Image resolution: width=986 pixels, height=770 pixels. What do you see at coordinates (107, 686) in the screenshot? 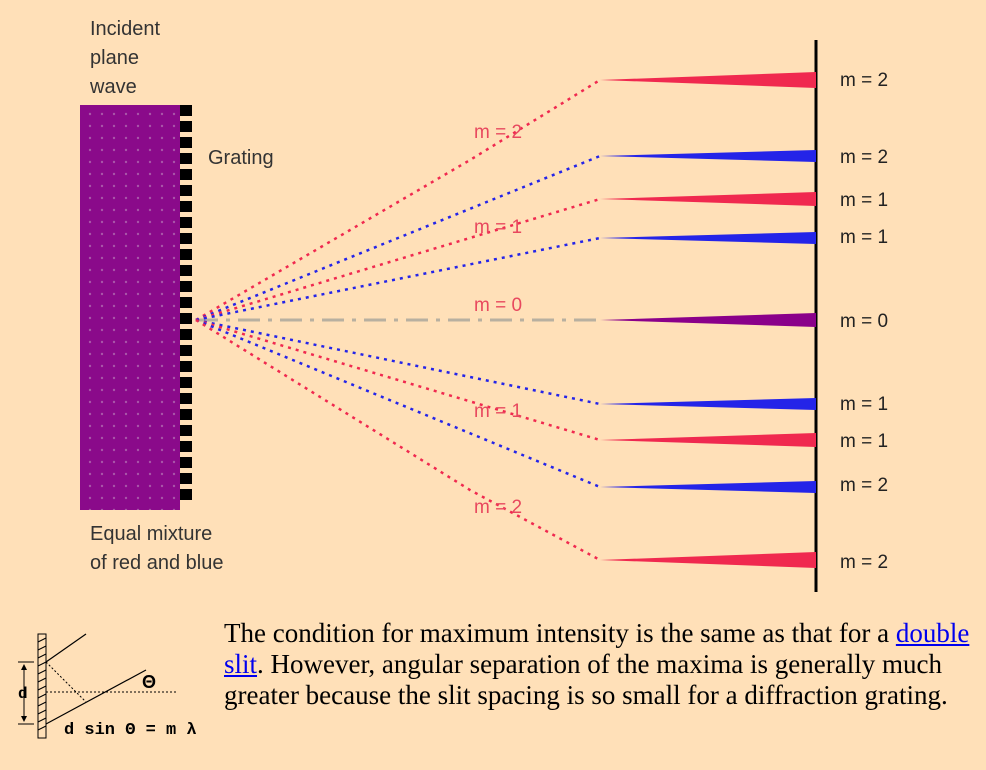
I see `formula-diagram: d Θ d sin Θ = m λ` at bounding box center [107, 686].